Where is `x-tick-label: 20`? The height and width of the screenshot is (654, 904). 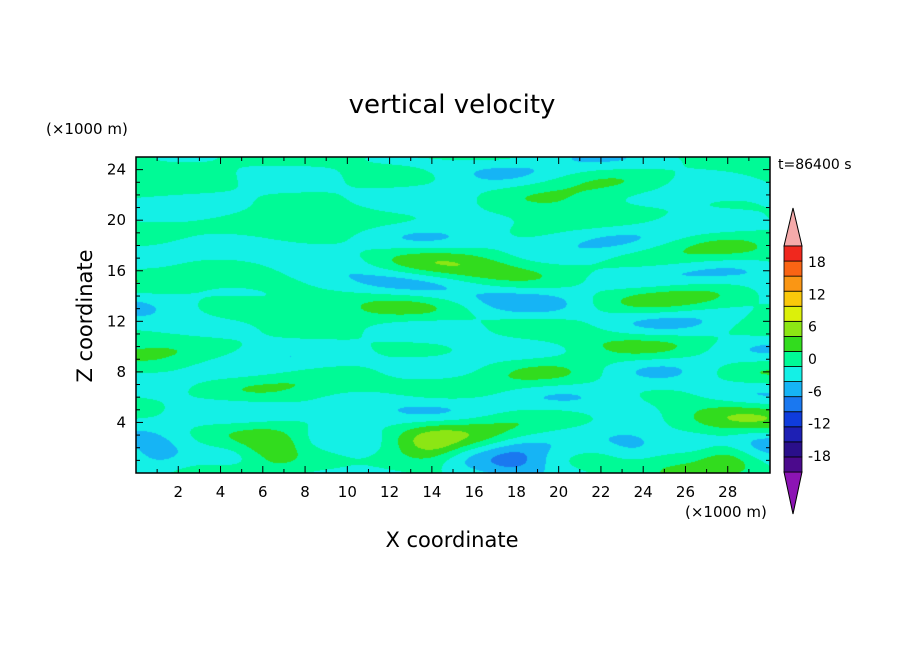 x-tick-label: 20 is located at coordinates (558, 492).